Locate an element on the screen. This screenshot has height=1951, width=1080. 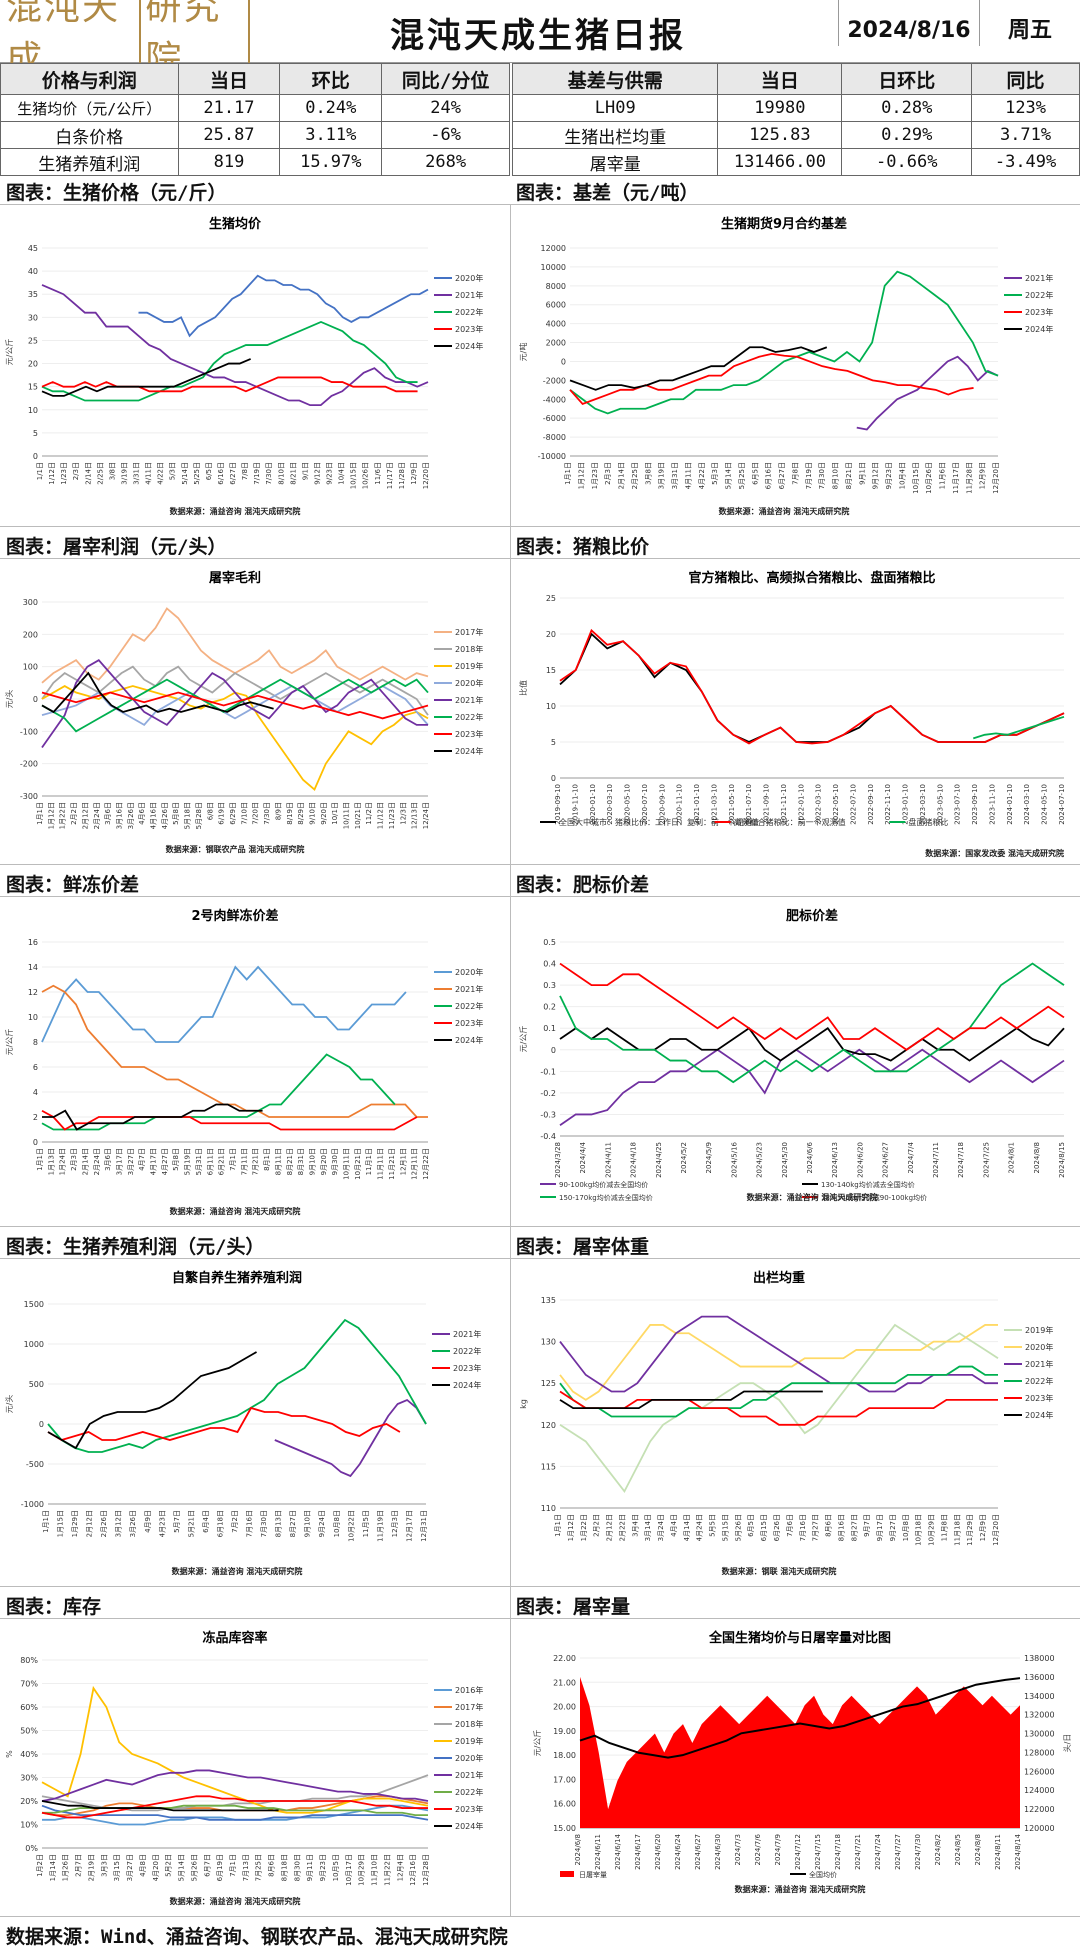
x-tick-label: 6月19日 is located at coordinates (220, 1867).